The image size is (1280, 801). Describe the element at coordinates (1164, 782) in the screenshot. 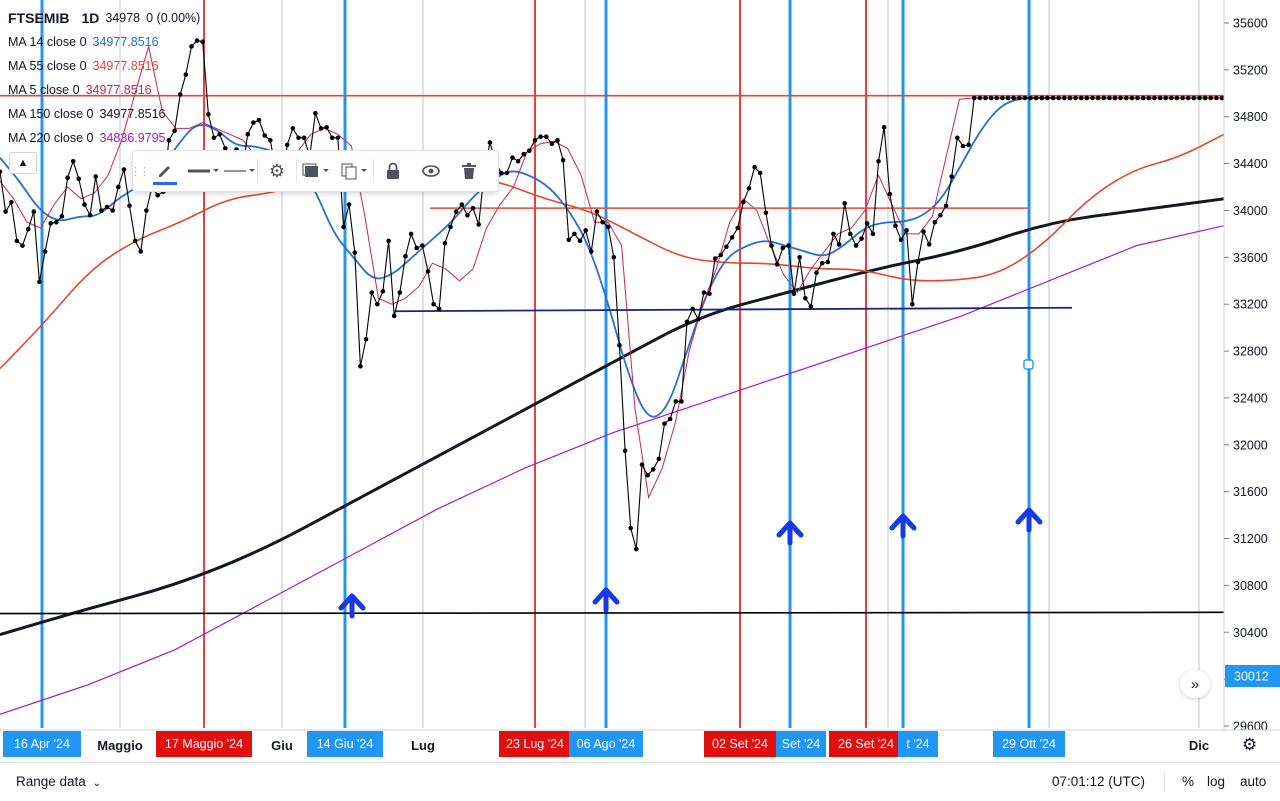

I see `bottom-bar-divider` at that location.